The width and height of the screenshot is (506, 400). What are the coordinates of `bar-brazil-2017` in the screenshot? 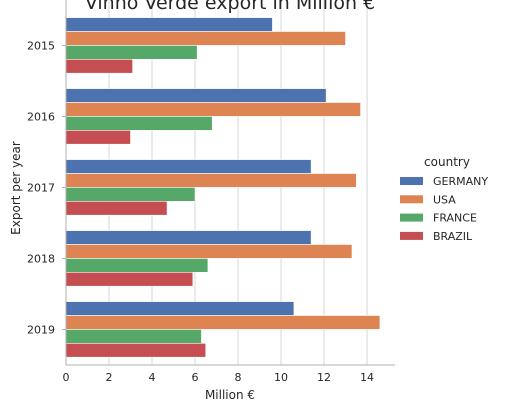 It's located at (116, 208).